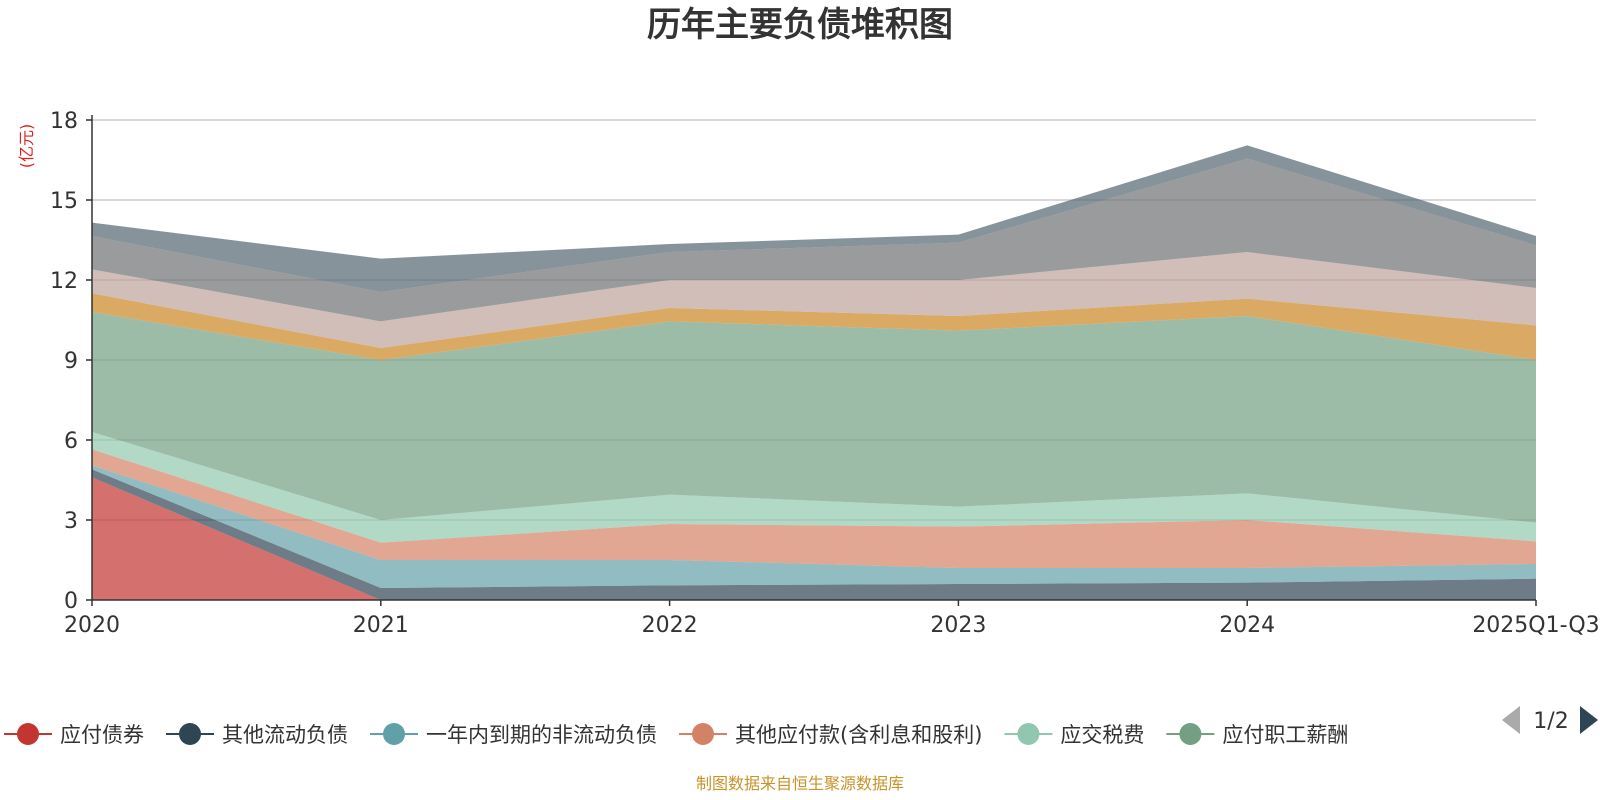 The width and height of the screenshot is (1600, 800). I want to click on x-tick-label: 2021, so click(381, 625).